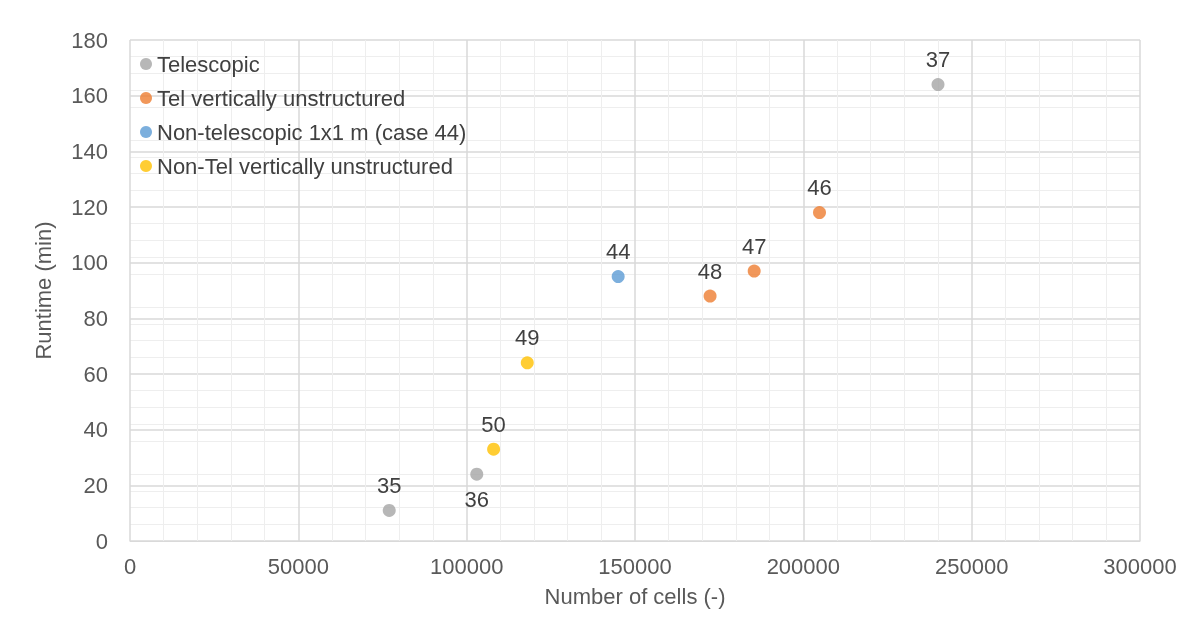 This screenshot has height=642, width=1204. What do you see at coordinates (754, 246) in the screenshot?
I see `annotation: 47` at bounding box center [754, 246].